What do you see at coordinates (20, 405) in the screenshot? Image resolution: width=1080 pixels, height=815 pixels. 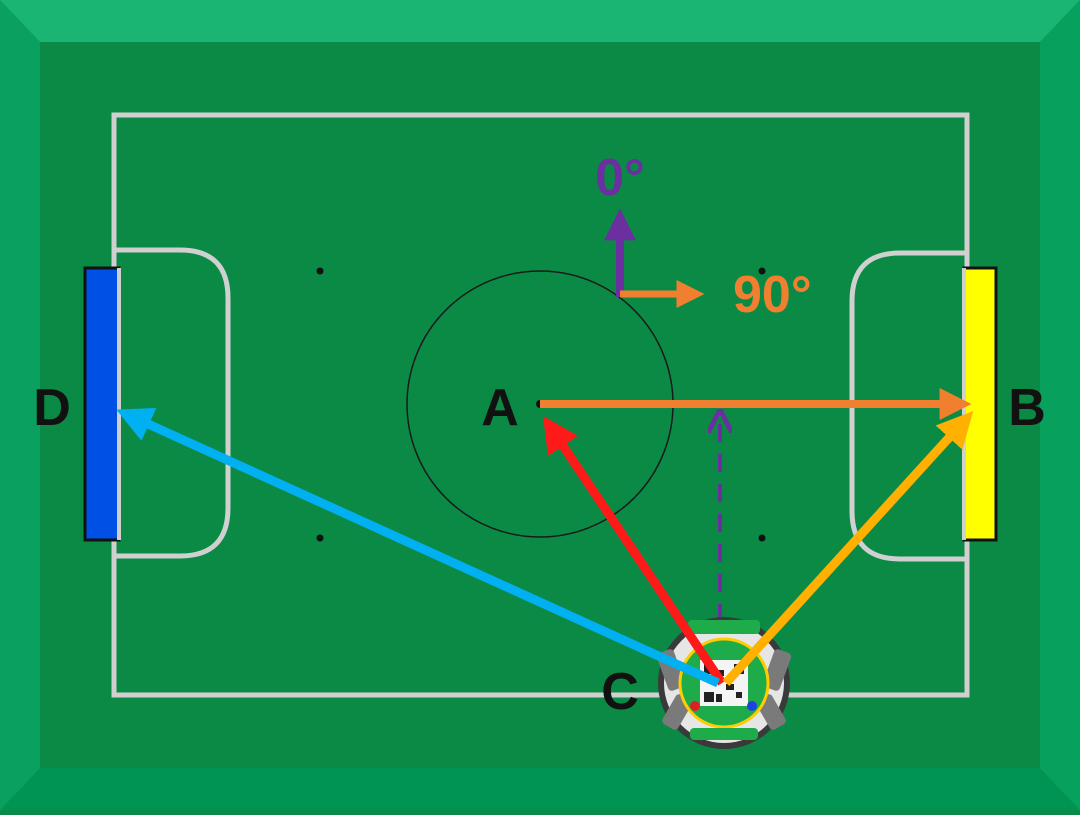 I see `bevel-left` at bounding box center [20, 405].